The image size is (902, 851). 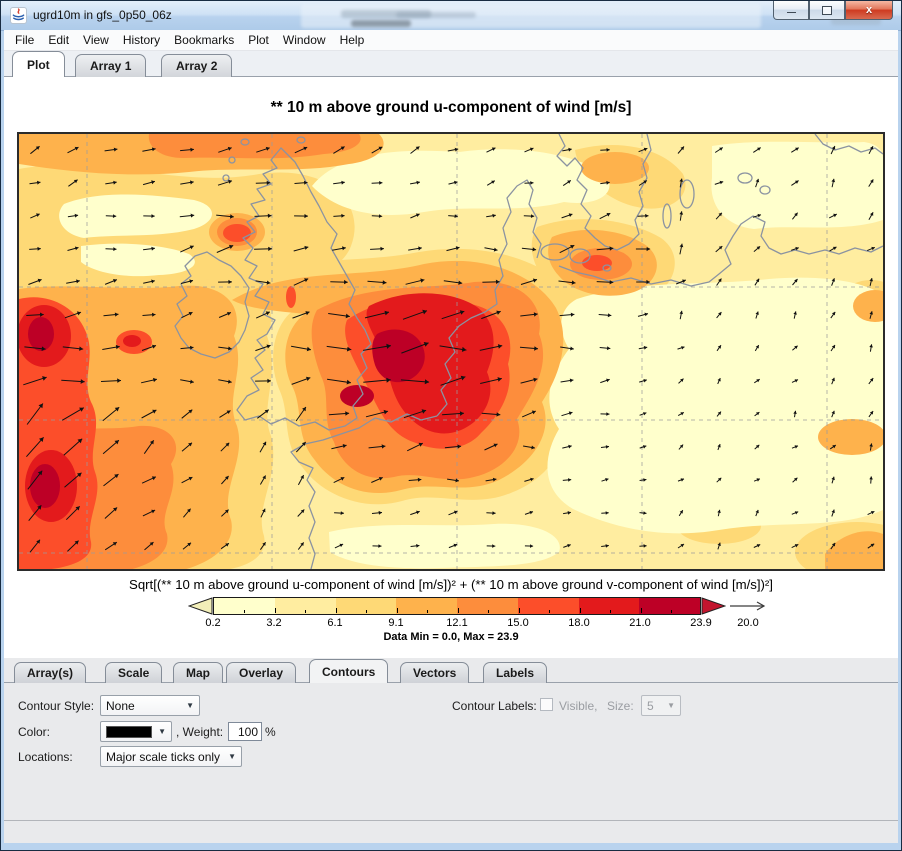 What do you see at coordinates (435, 672) in the screenshot?
I see `tab-vectors: Vectors` at bounding box center [435, 672].